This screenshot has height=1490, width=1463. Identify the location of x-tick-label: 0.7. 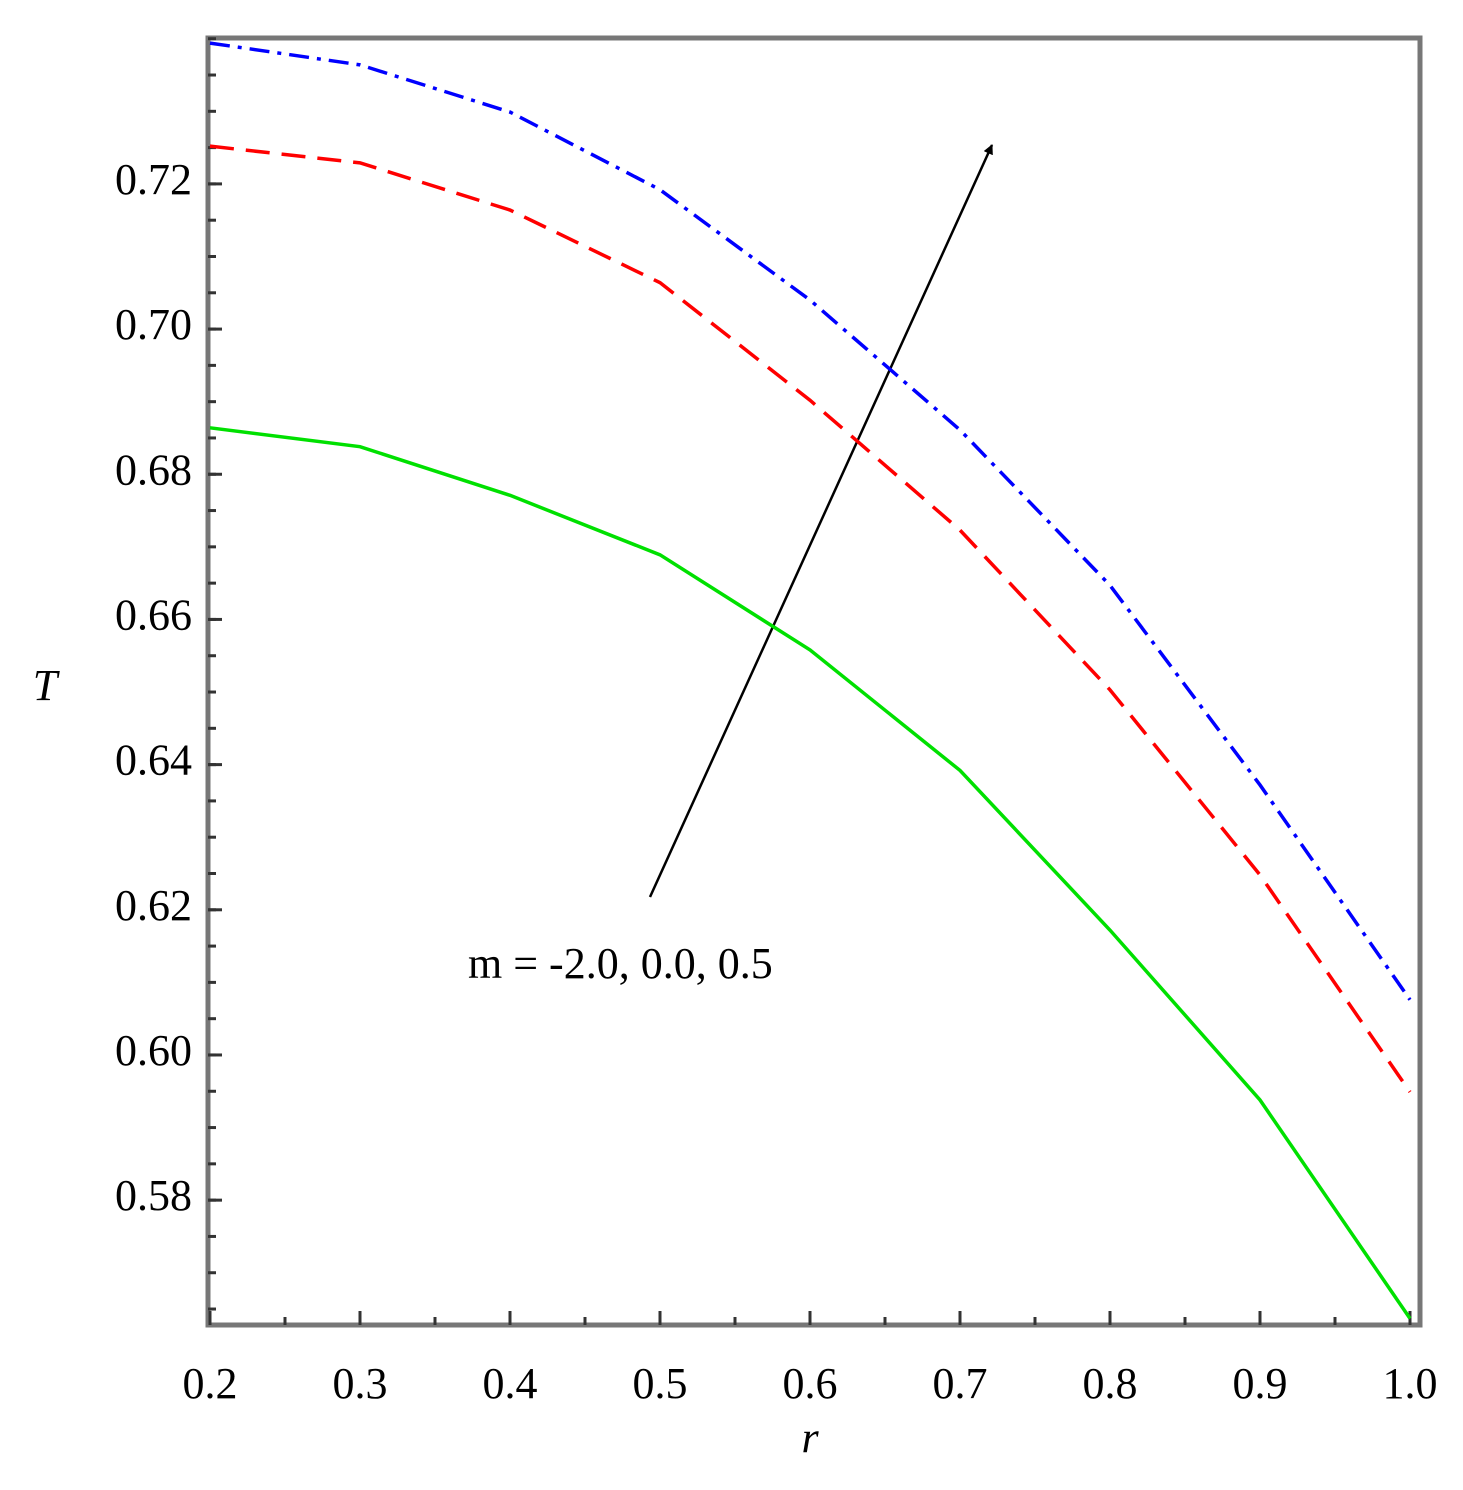
(960, 1383).